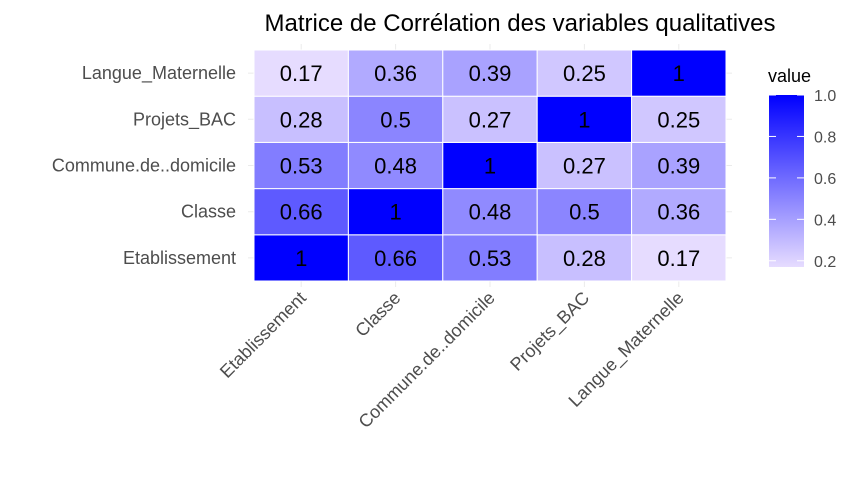 The height and width of the screenshot is (492, 861). Describe the element at coordinates (184, 119) in the screenshot. I see `y-tick-label: Projets_BAC` at that location.